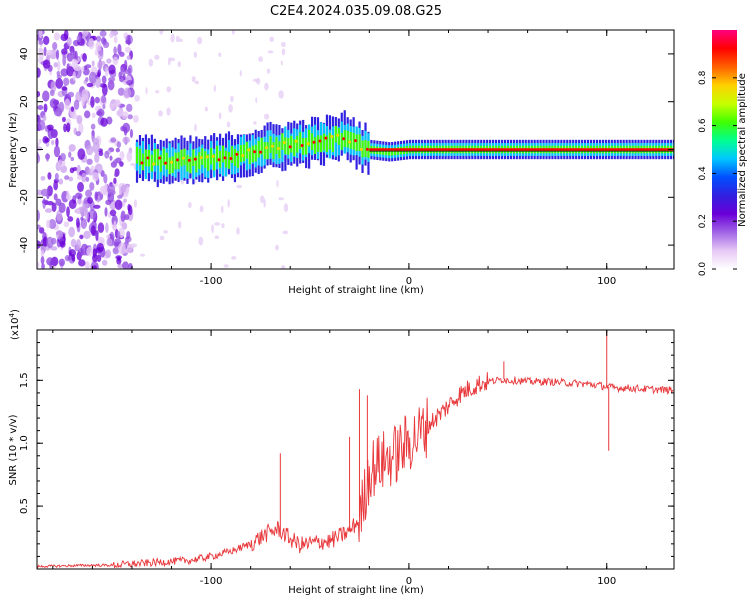 This screenshot has height=600, width=750. Describe the element at coordinates (356, 590) in the screenshot. I see `snr-xlabel: Height of straight line (km)` at that location.